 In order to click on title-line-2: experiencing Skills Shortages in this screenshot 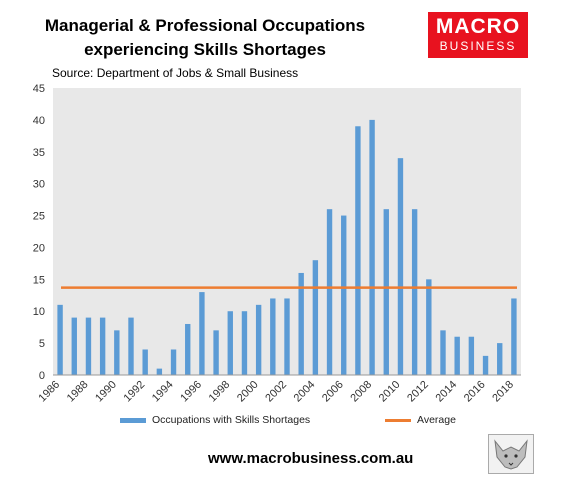, I will do `click(205, 49)`.